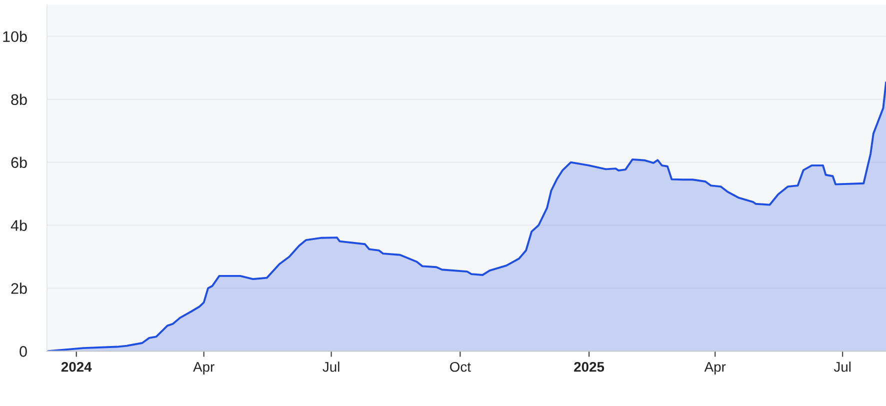 This screenshot has width=886, height=406. Describe the element at coordinates (19, 288) in the screenshot. I see `y-tick-label: 2b` at that location.